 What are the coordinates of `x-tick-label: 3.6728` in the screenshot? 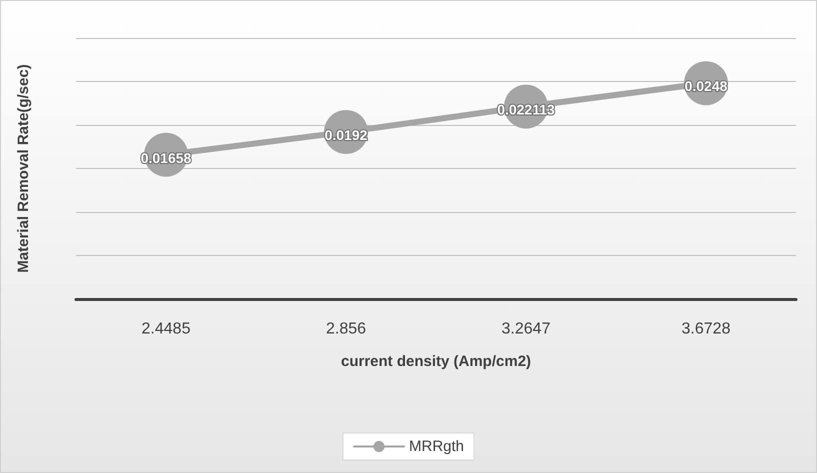 It's located at (706, 329).